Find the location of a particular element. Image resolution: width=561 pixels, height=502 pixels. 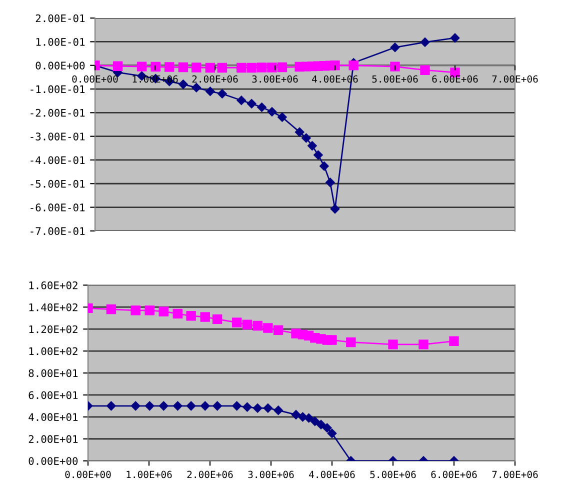

y-tick-label: -1.00E-01 is located at coordinates (57, 89).